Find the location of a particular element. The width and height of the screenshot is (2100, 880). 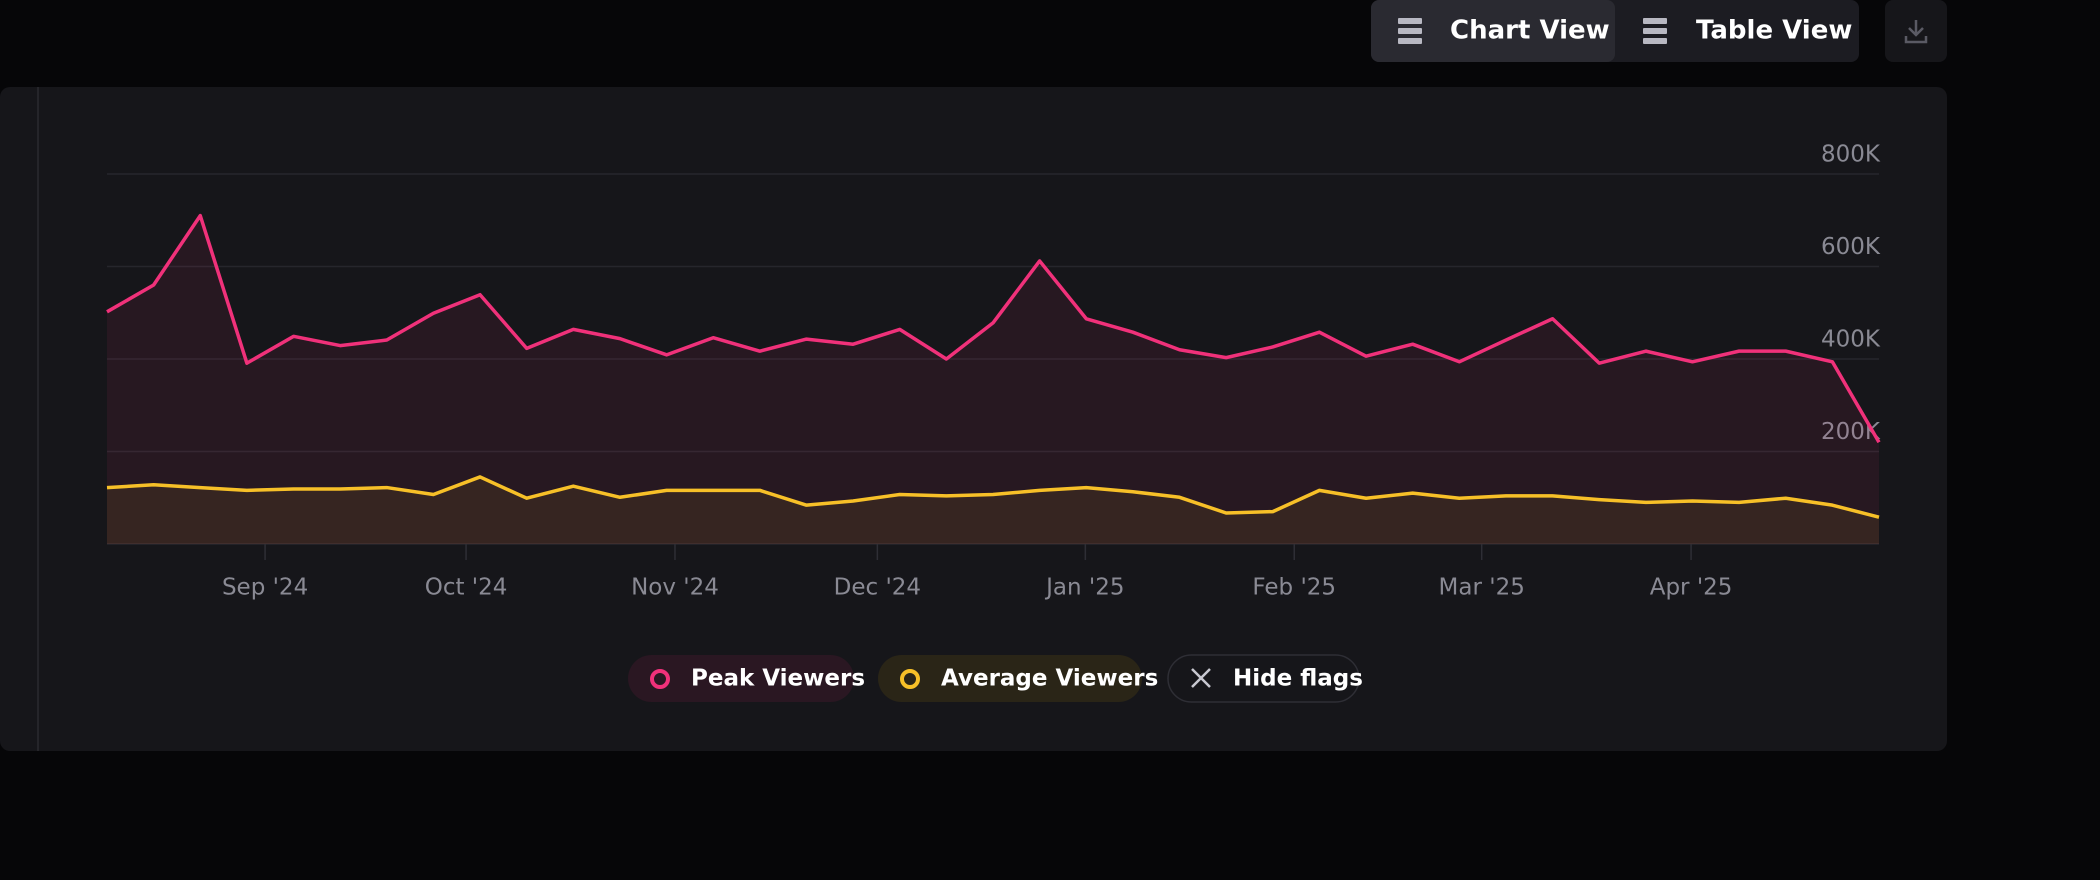

chart-view-button is located at coordinates (1493, 31).